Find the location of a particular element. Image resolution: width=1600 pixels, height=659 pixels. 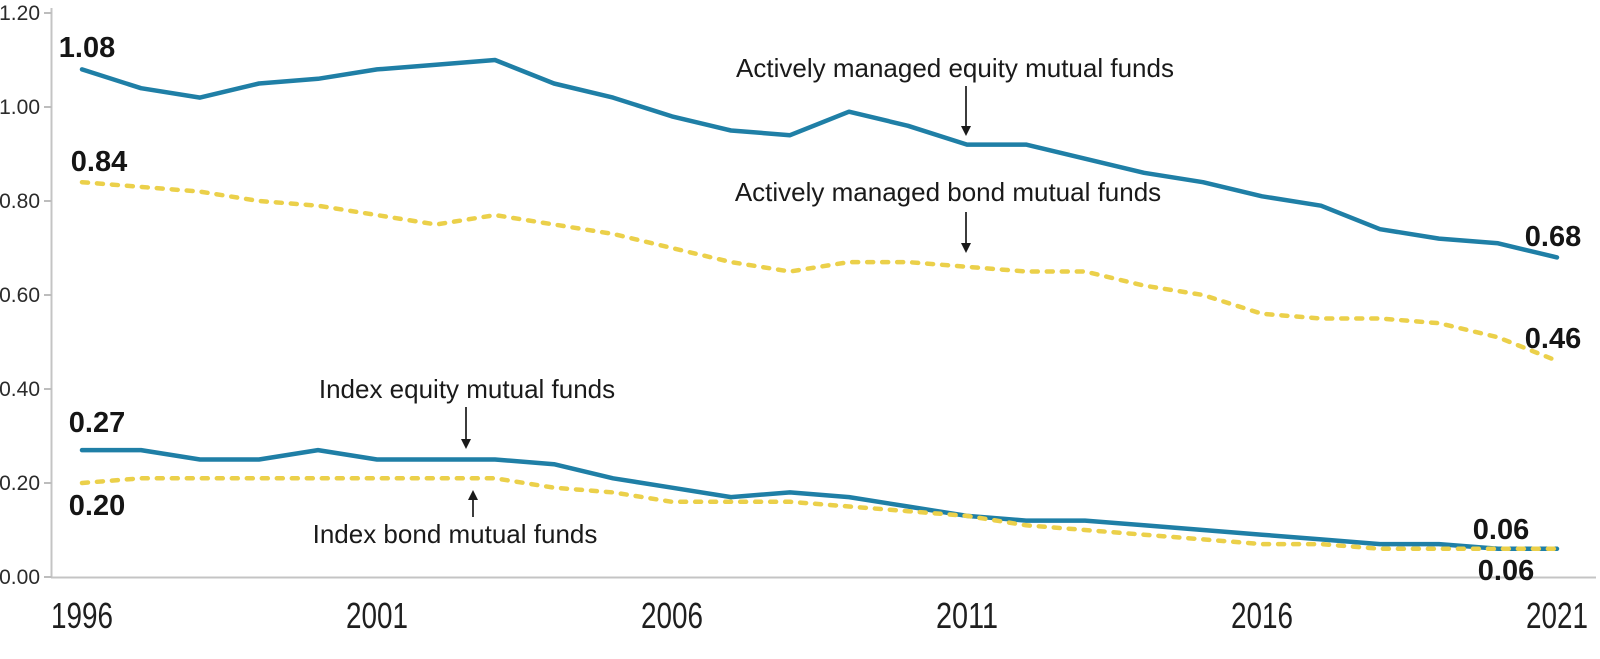

series-line-index-equity is located at coordinates (819, 499).